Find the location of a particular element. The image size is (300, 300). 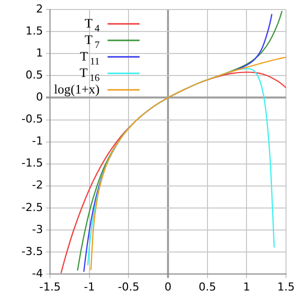

y-tick-label: -2 is located at coordinates (37, 185).